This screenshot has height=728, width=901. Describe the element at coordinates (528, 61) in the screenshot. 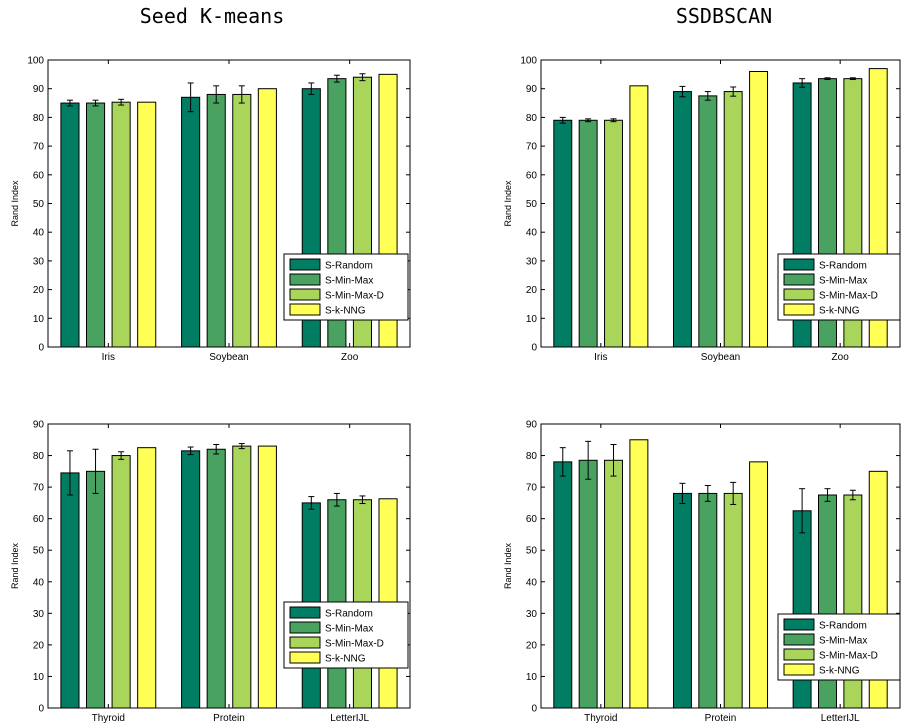

I see `y-tick-label: 100` at that location.